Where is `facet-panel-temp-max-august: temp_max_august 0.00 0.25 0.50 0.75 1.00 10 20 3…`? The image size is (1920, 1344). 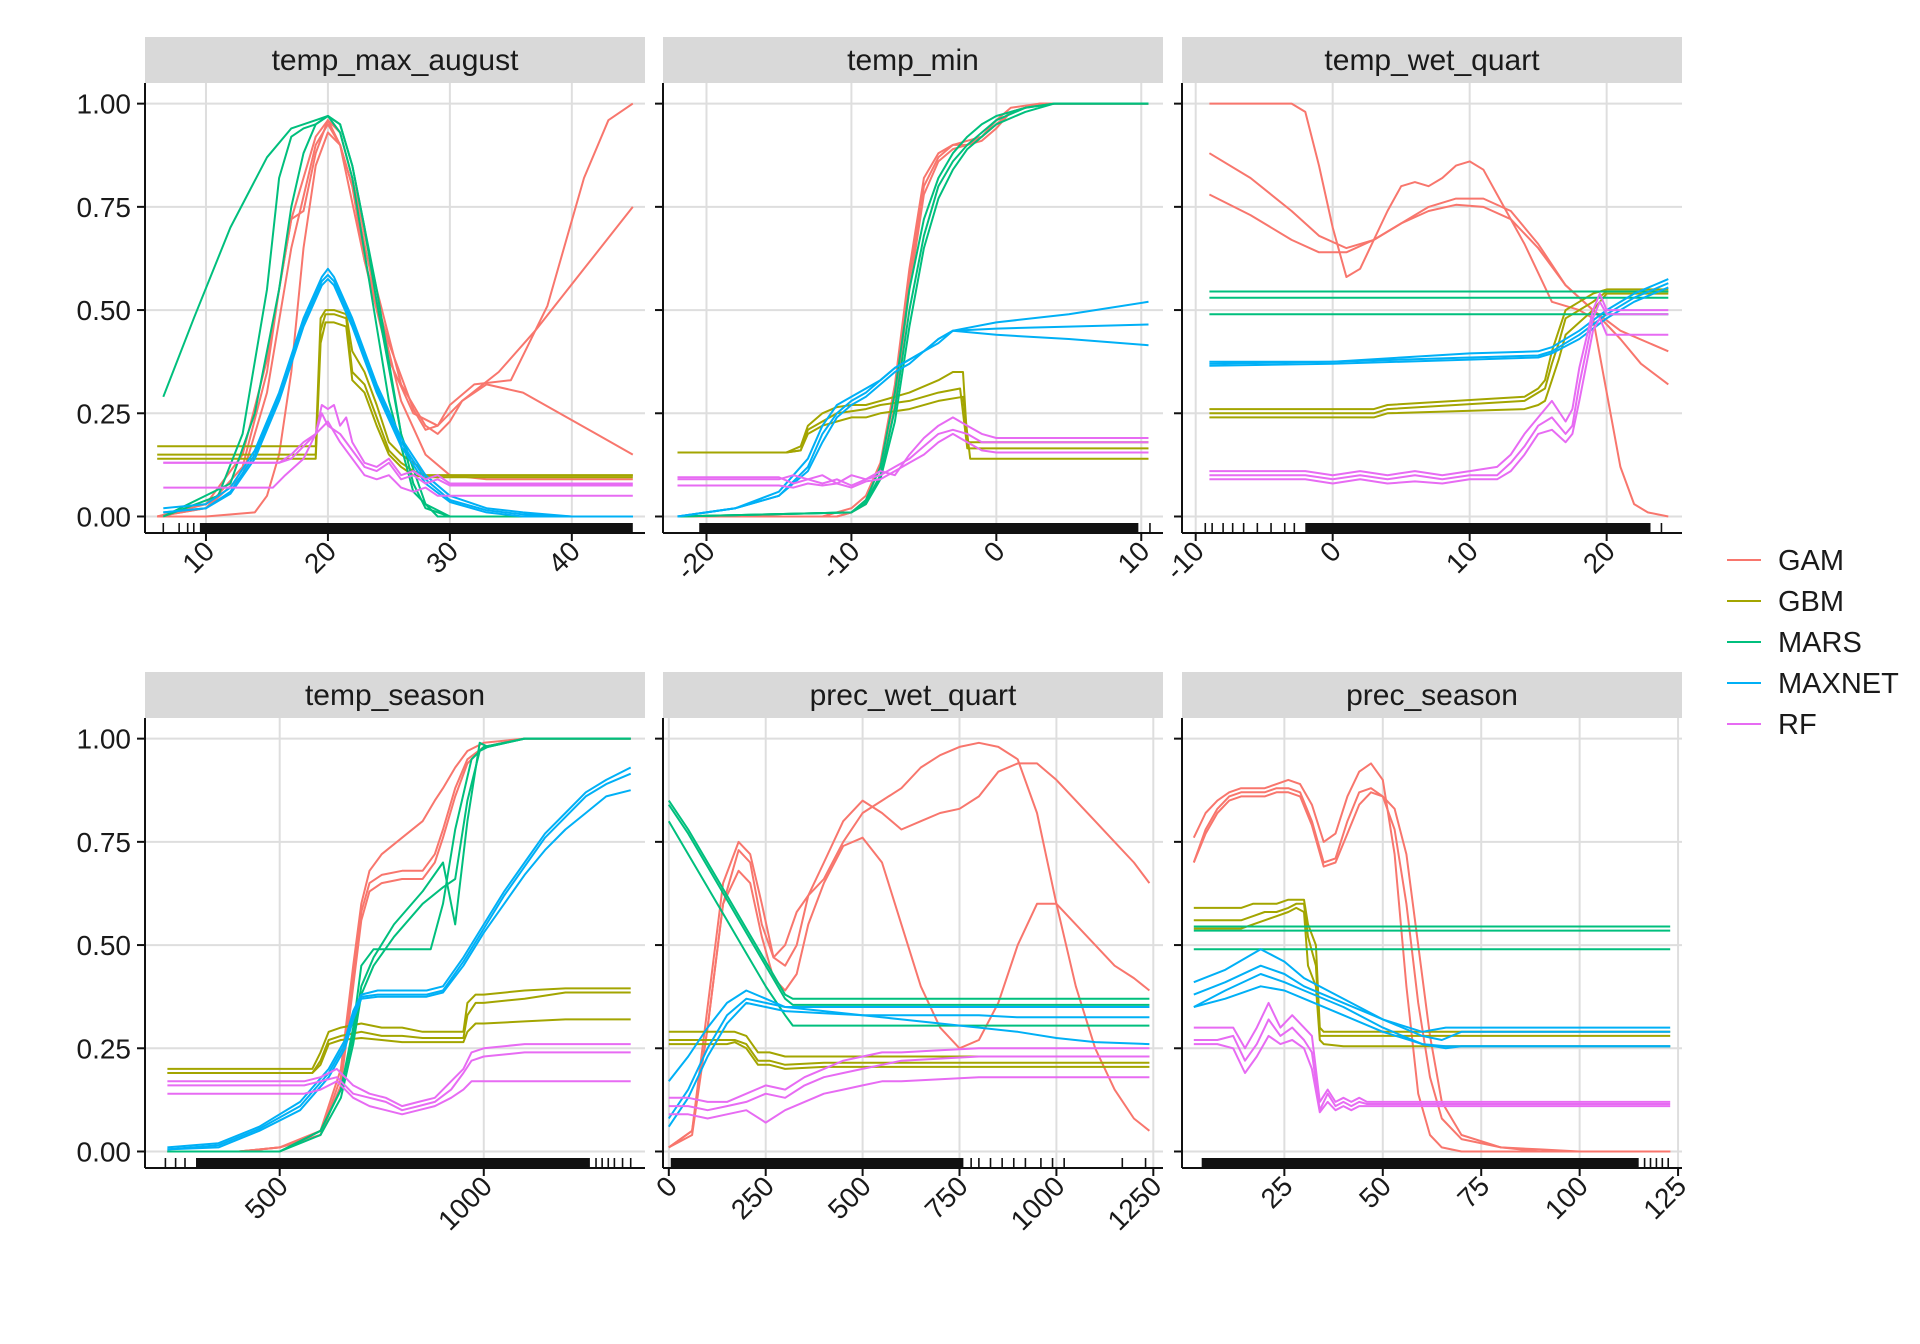 facet-panel-temp-max-august: temp_max_august 0.00 0.25 0.50 0.75 1.00 10 20 3… is located at coordinates (361, 308).